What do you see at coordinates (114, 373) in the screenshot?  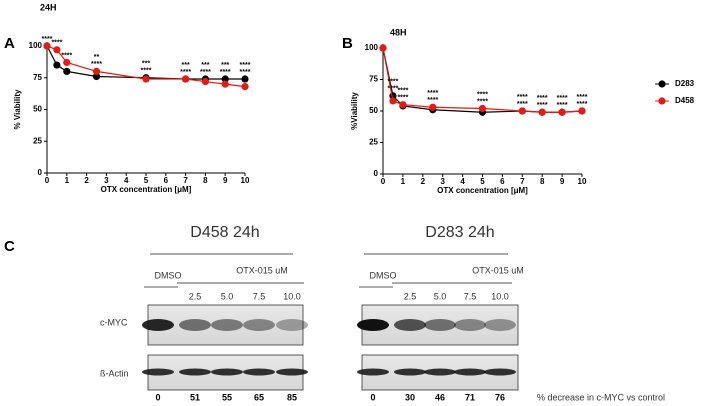 I see `row-label: ß-Actin` at bounding box center [114, 373].